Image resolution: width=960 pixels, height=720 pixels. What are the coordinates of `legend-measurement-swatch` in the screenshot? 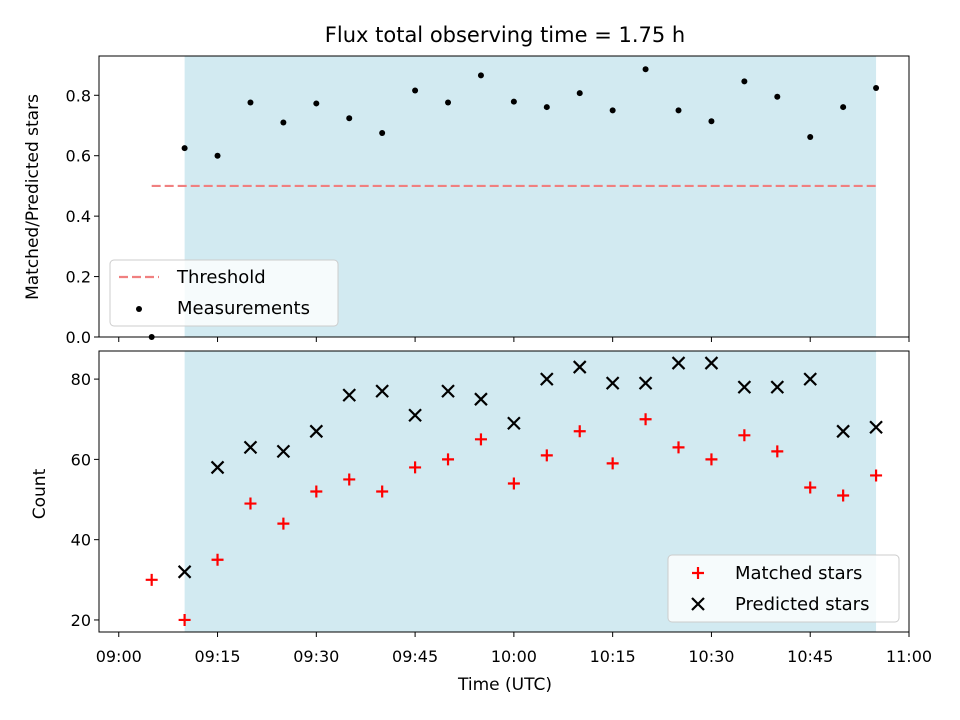 It's located at (139, 309).